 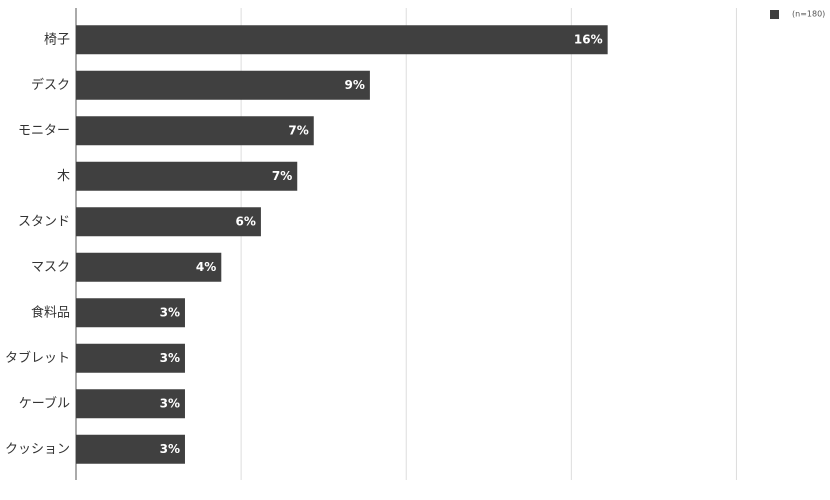 What do you see at coordinates (774, 14) in the screenshot?
I see `legend-swatch` at bounding box center [774, 14].